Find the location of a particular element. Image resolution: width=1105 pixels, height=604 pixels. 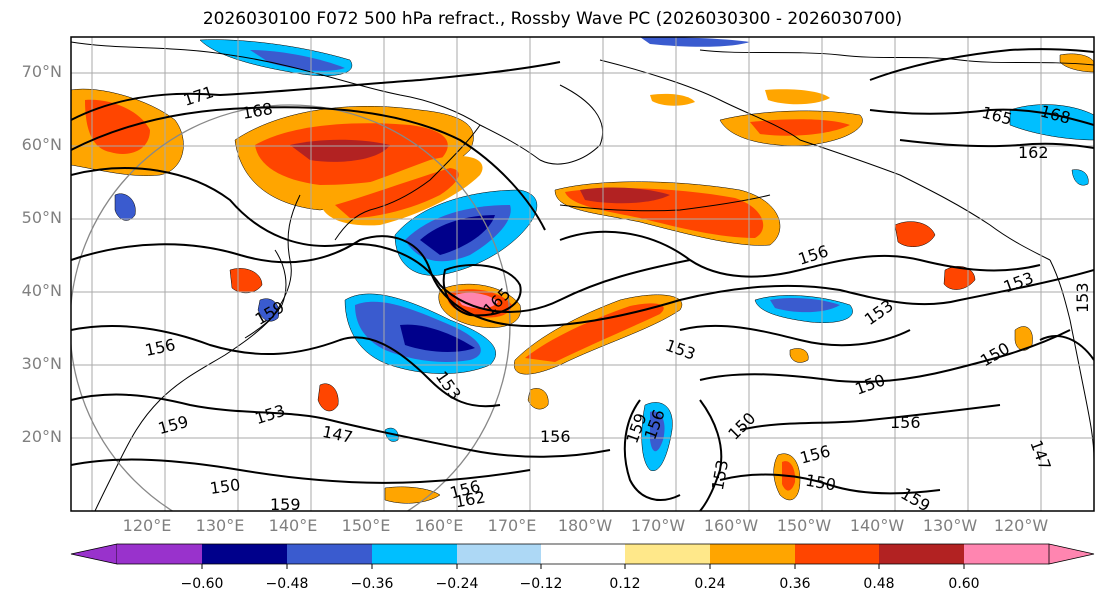

lon-label: 120°E is located at coordinates (147, 525).